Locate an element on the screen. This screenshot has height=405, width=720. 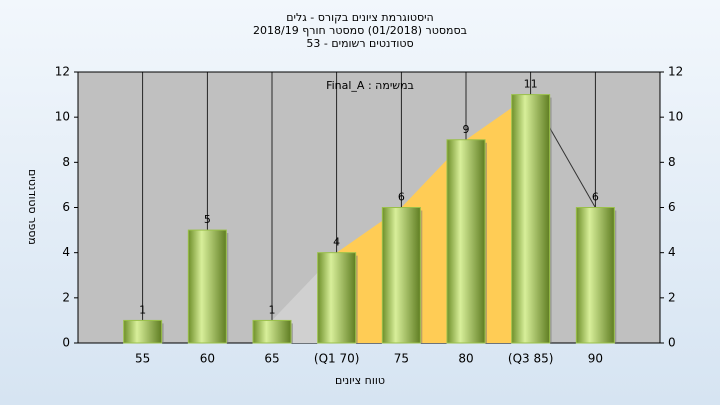
y2-tick-label: 12 is located at coordinates (675, 72).